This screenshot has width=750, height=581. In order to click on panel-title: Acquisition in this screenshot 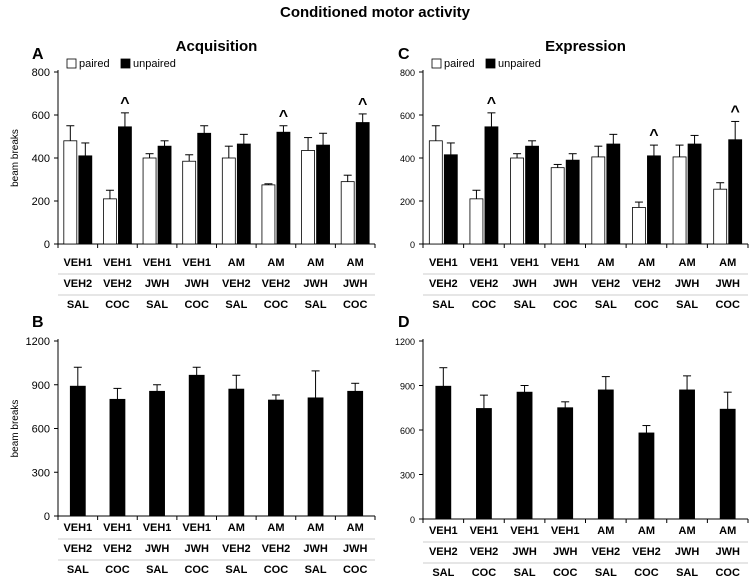, I will do `click(217, 46)`.